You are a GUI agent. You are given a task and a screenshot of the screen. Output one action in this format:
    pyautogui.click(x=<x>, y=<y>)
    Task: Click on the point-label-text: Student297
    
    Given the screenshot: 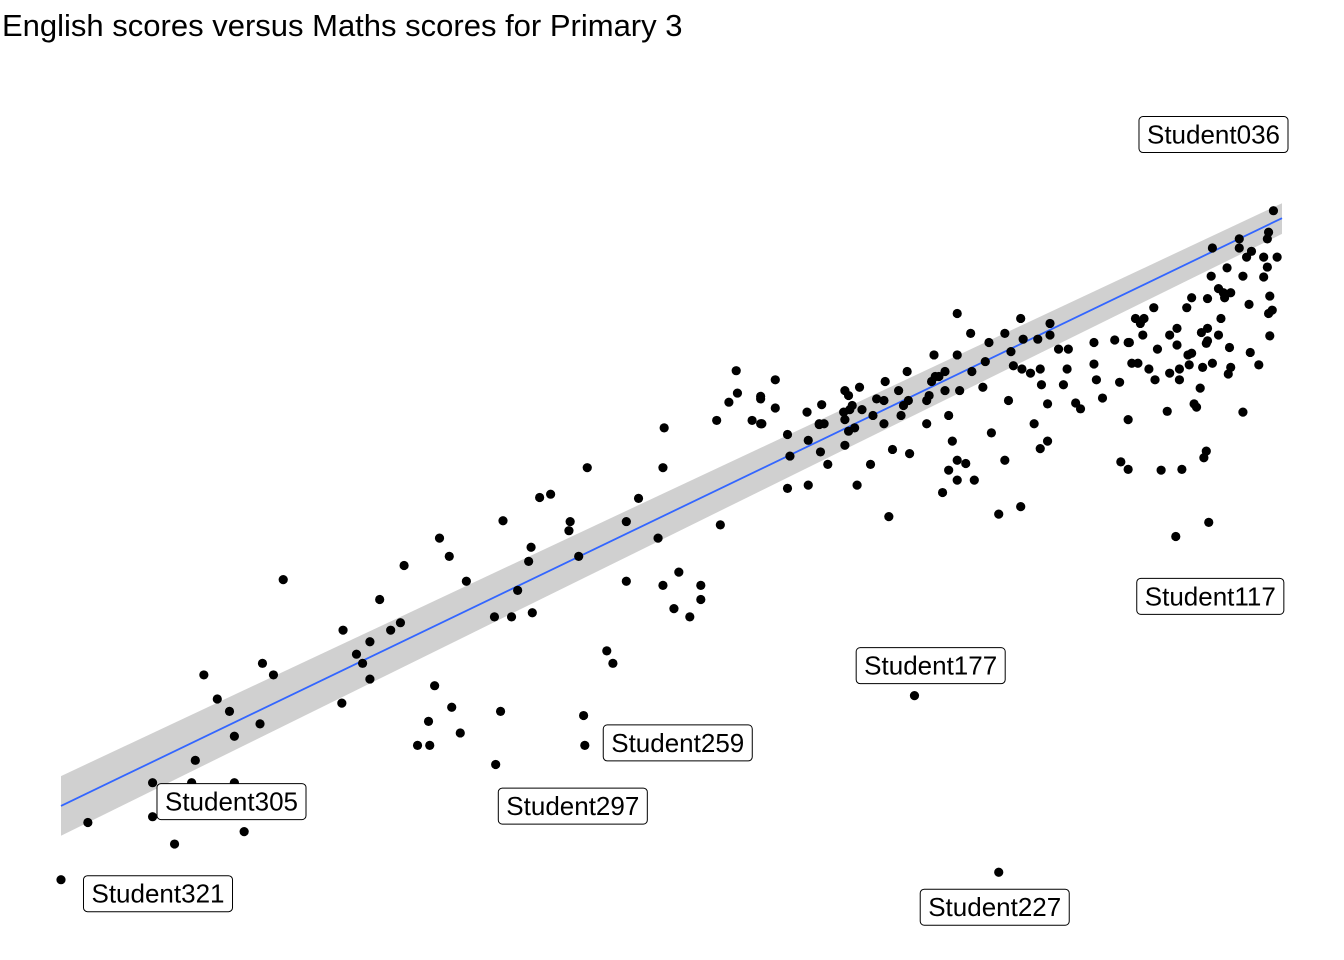 What is the action you would take?
    pyautogui.click(x=572, y=806)
    